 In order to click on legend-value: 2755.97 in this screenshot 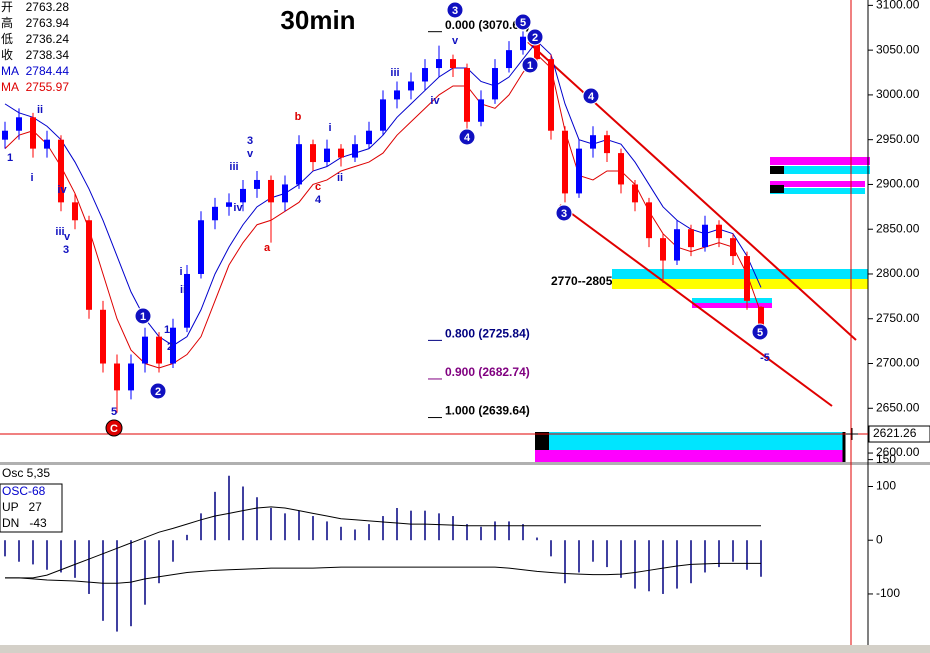, I will do `click(48, 87)`.